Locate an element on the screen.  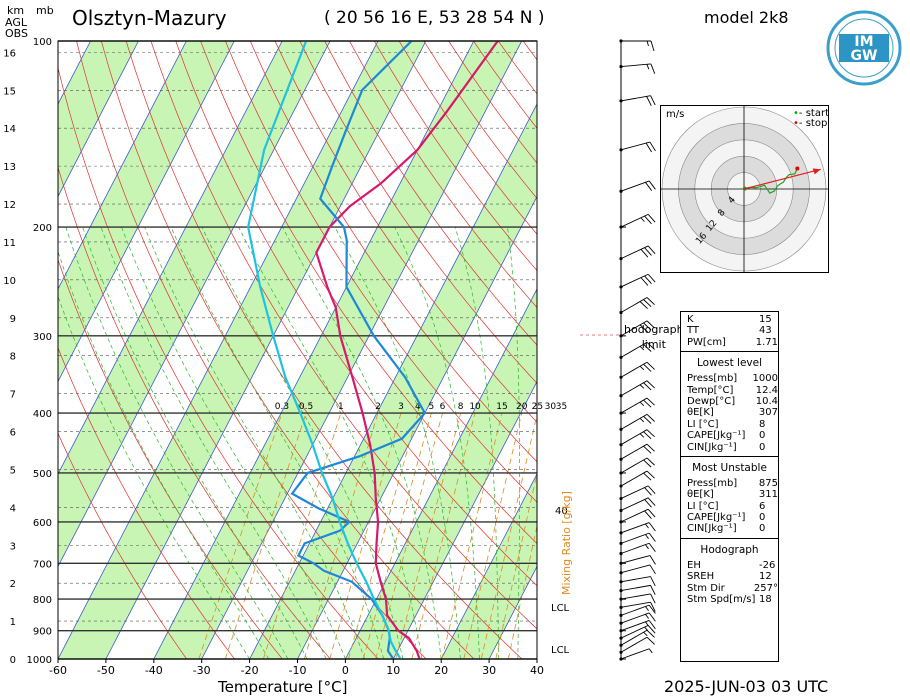
x-tick-label: -10 is located at coordinates (298, 670).